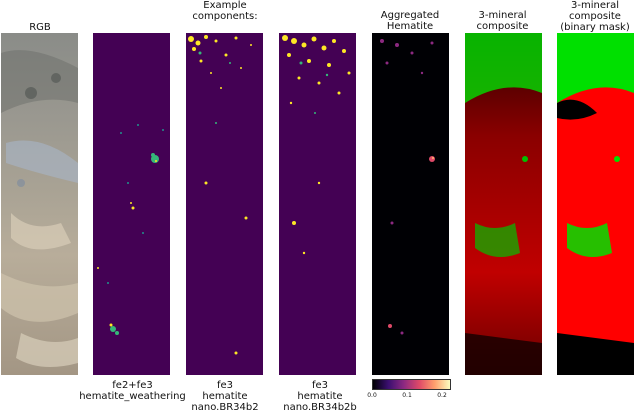 The height and width of the screenshot is (413, 640). Describe the element at coordinates (225, 396) in the screenshot. I see `br34b2-caption: fe3 hematite nano.BR34b2` at that location.